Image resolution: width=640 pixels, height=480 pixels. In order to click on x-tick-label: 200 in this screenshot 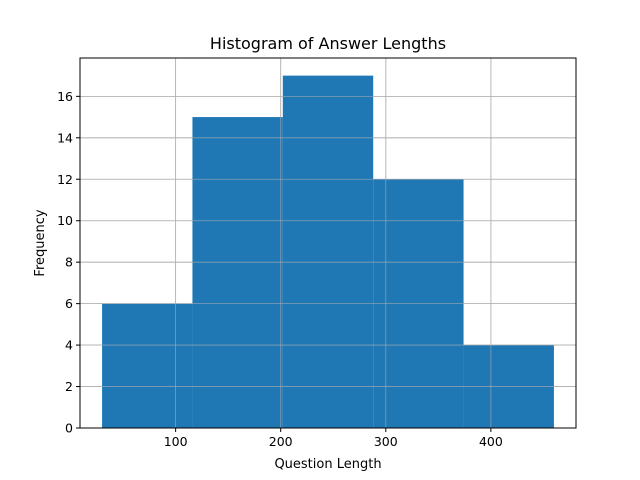, I will do `click(281, 441)`.